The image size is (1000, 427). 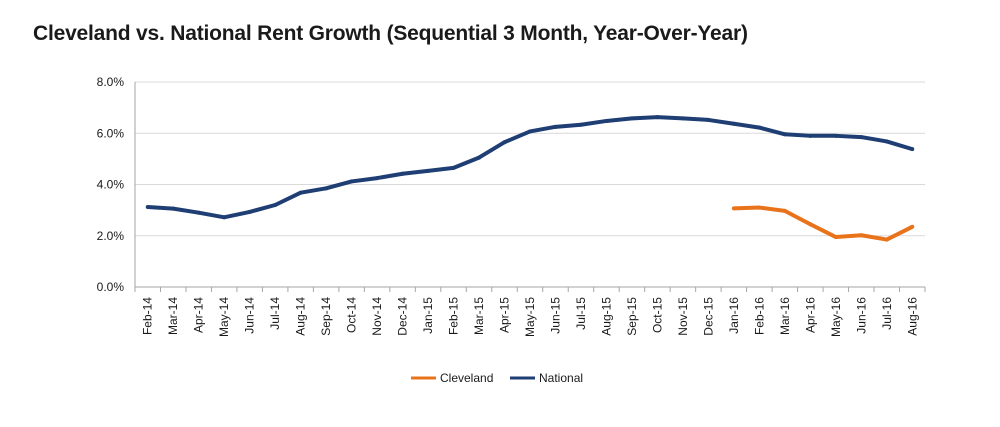 What do you see at coordinates (734, 315) in the screenshot?
I see `x-tick-label: Jan-16` at bounding box center [734, 315].